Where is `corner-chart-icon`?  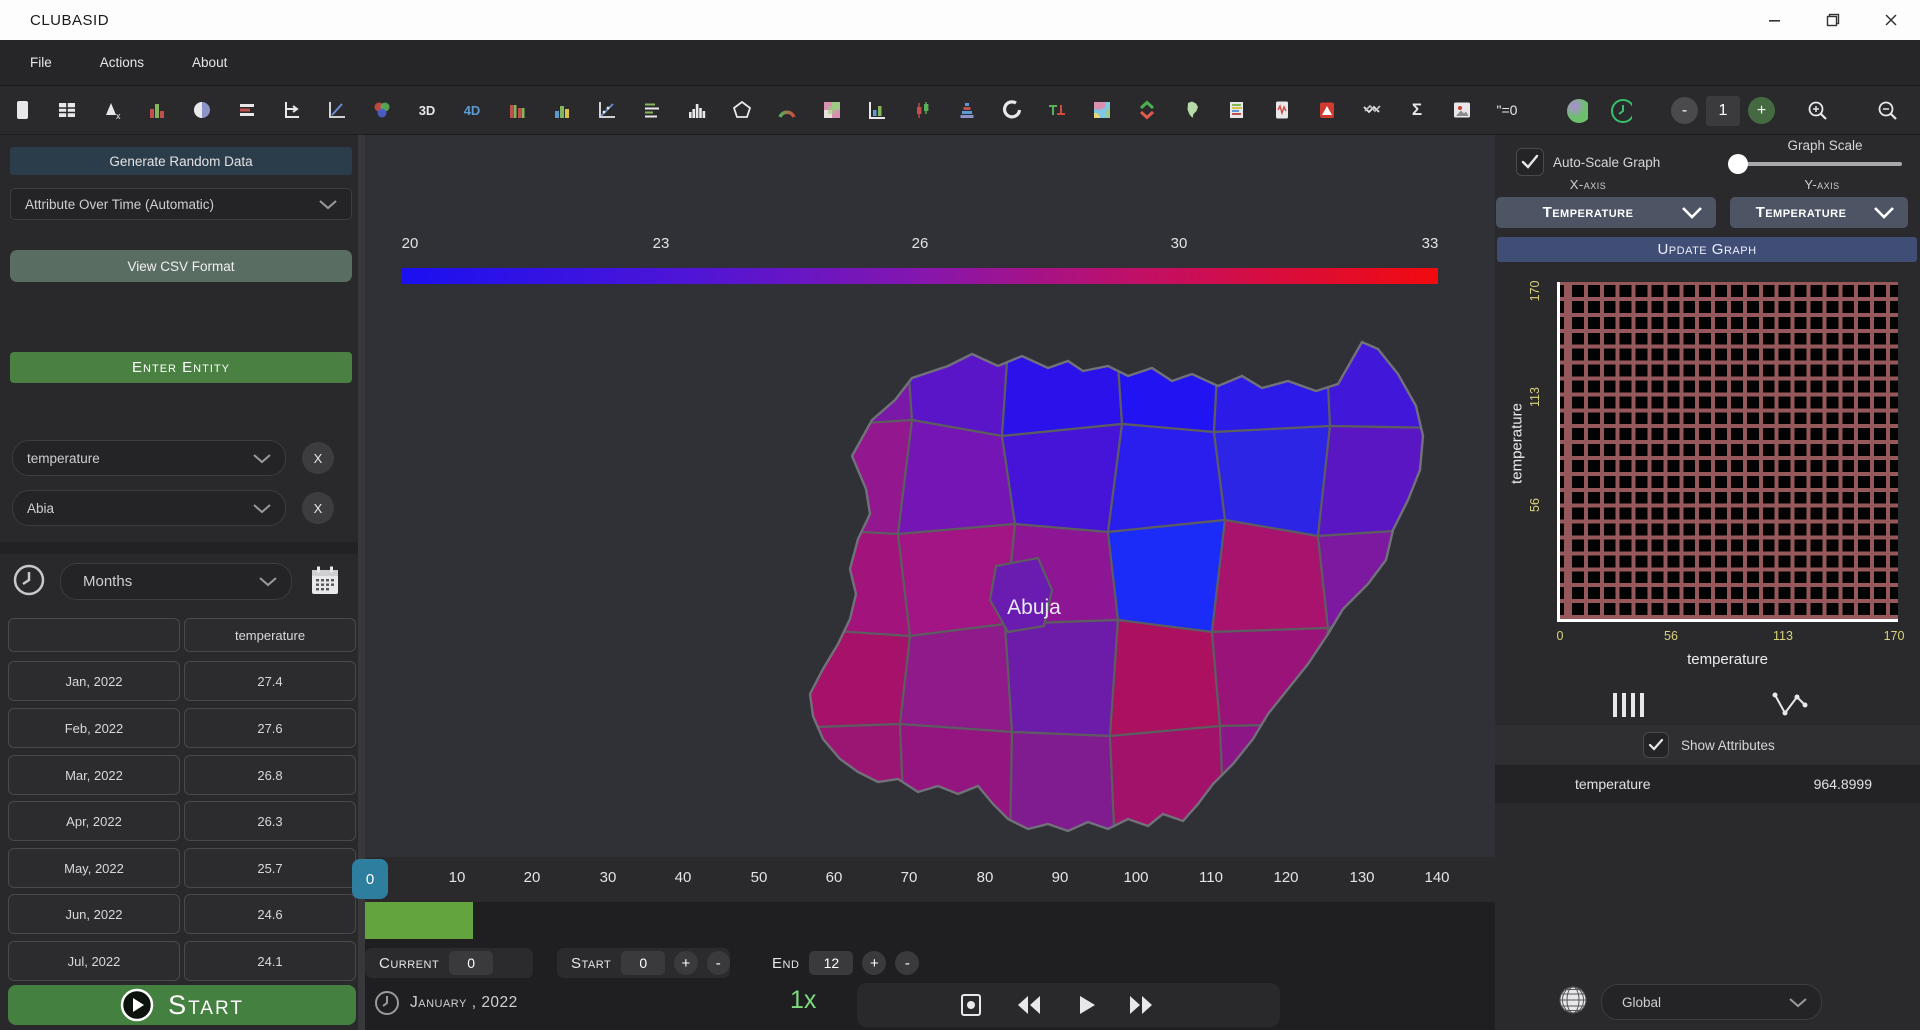 corner-chart-icon is located at coordinates (877, 110).